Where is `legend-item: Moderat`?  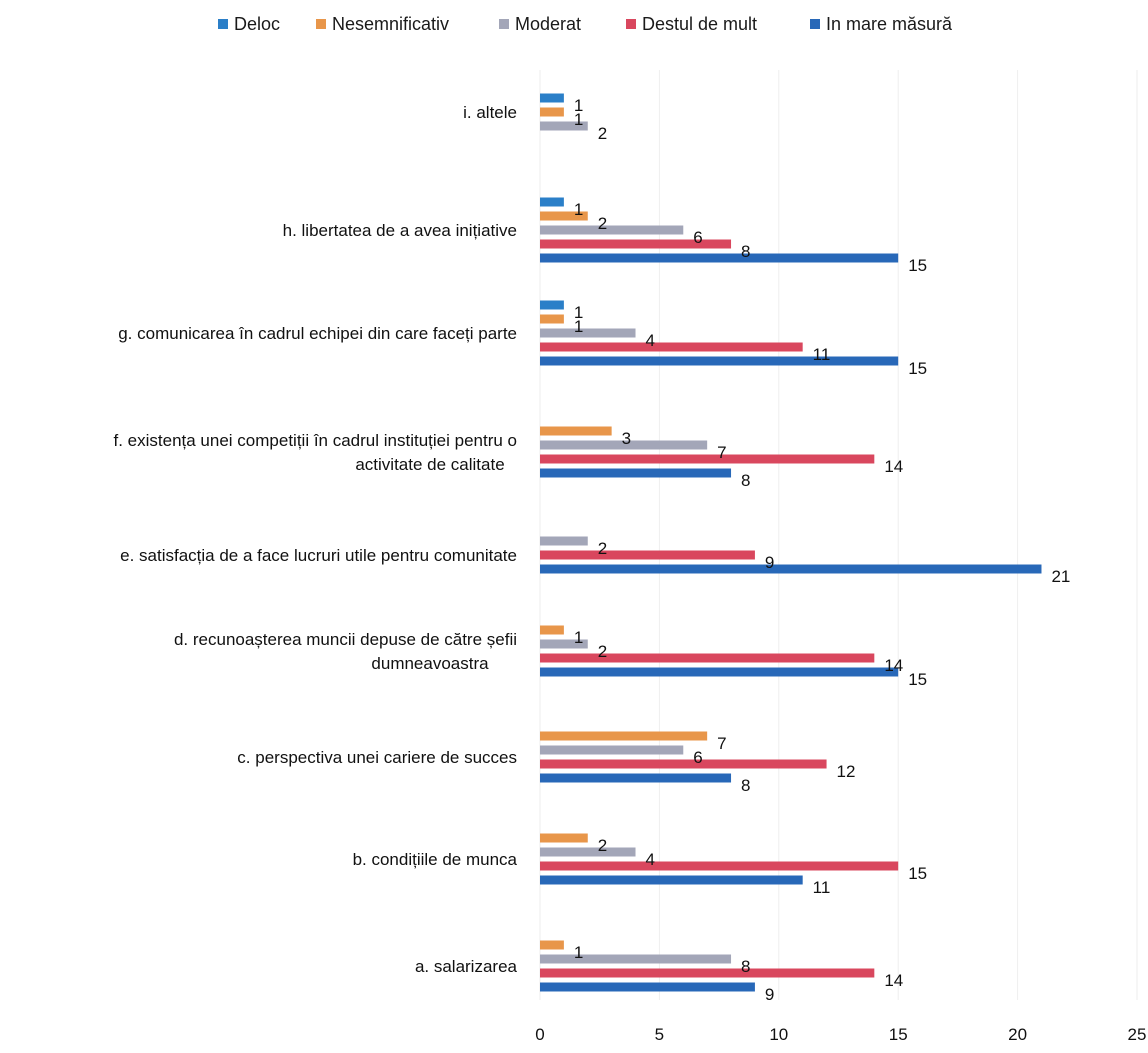
legend-item: Moderat is located at coordinates (540, 24).